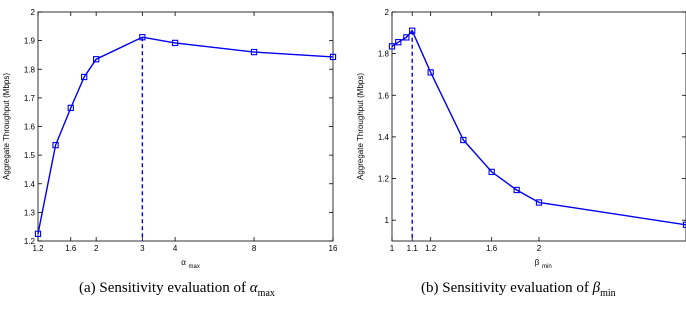  I want to click on x-axis-label: β, so click(537, 262).